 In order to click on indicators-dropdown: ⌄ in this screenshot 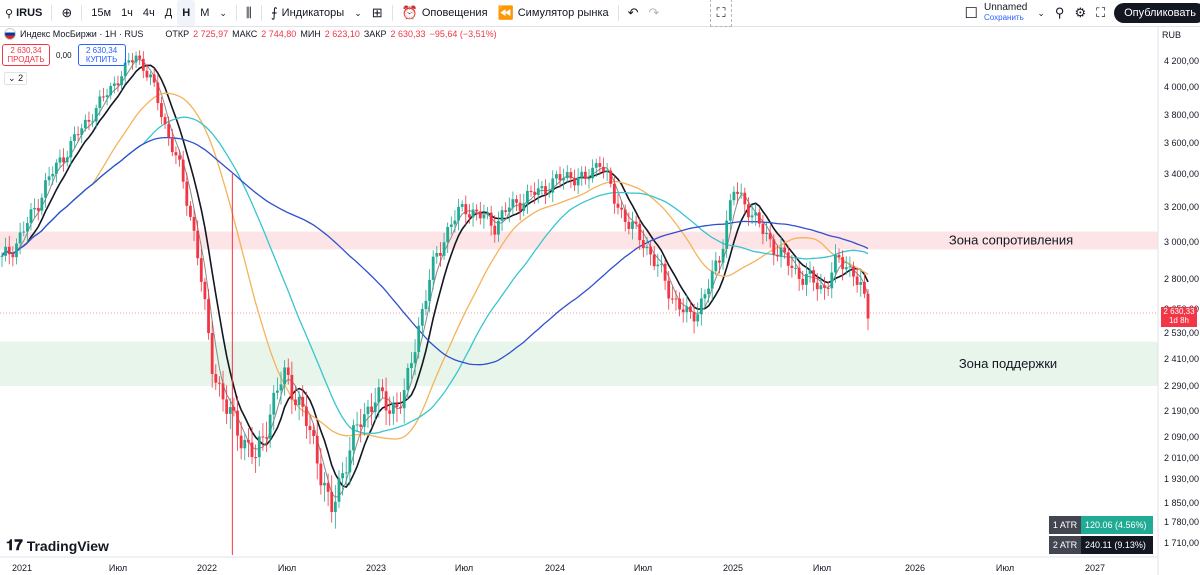, I will do `click(358, 13)`.